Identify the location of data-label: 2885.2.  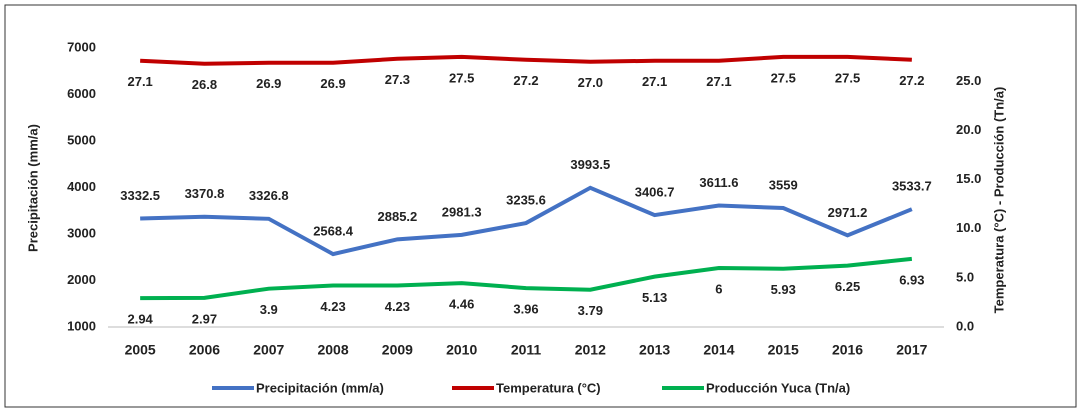
(398, 216).